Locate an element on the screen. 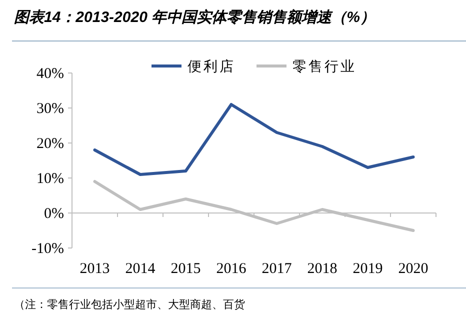  y-tick-label: 0% is located at coordinates (54, 214).